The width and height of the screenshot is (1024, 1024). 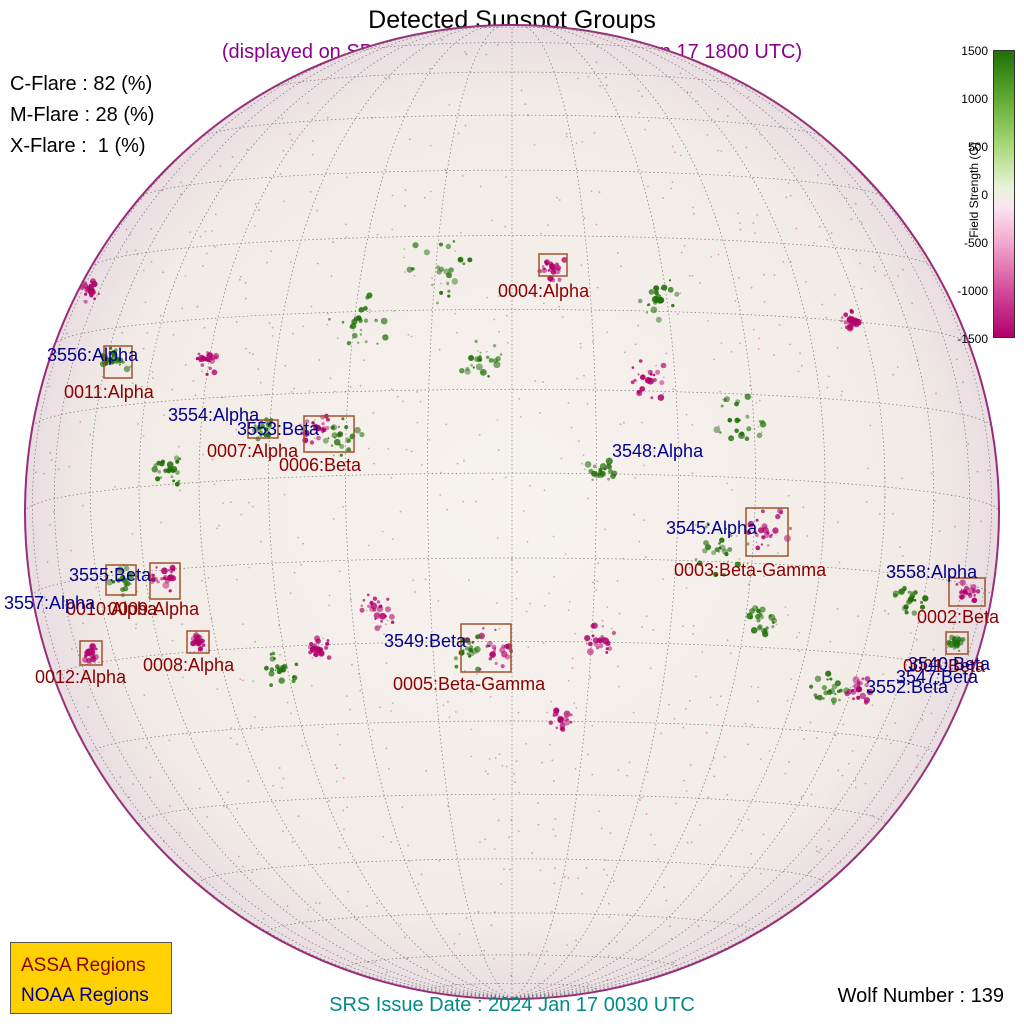 I want to click on region-box, so click(x=198, y=642).